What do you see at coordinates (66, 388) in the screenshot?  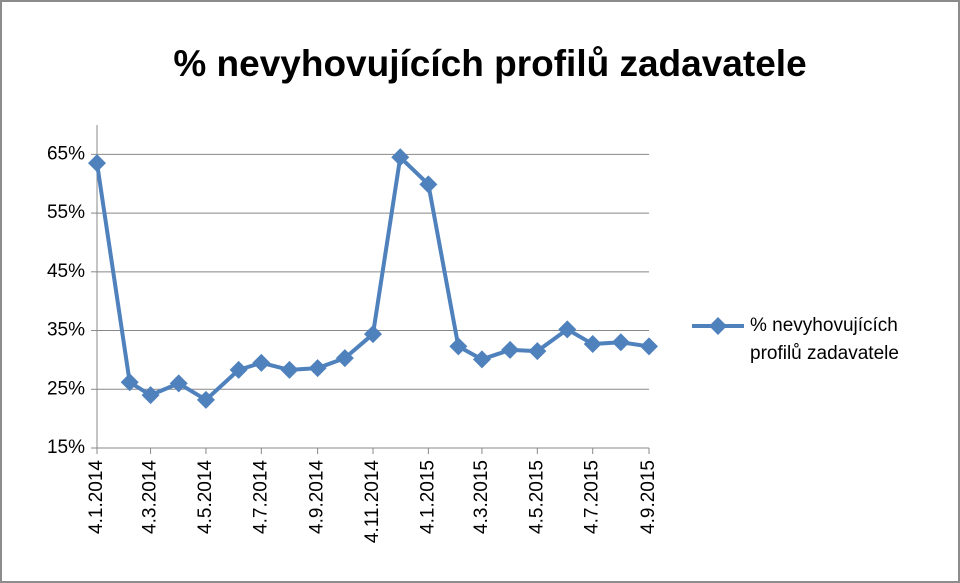 I see `y-tick-label: 25%` at bounding box center [66, 388].